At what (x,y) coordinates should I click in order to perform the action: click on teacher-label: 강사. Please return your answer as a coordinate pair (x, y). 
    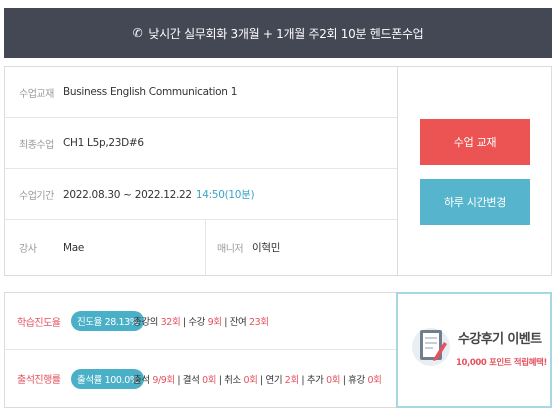
    Looking at the image, I should click on (28, 249).